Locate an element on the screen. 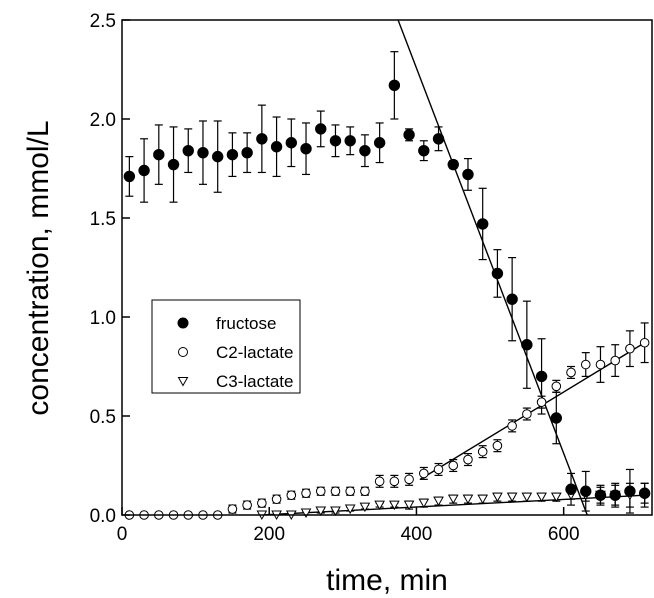 Image resolution: width=654 pixels, height=598 pixels. x-tick-label: 600 is located at coordinates (564, 534).